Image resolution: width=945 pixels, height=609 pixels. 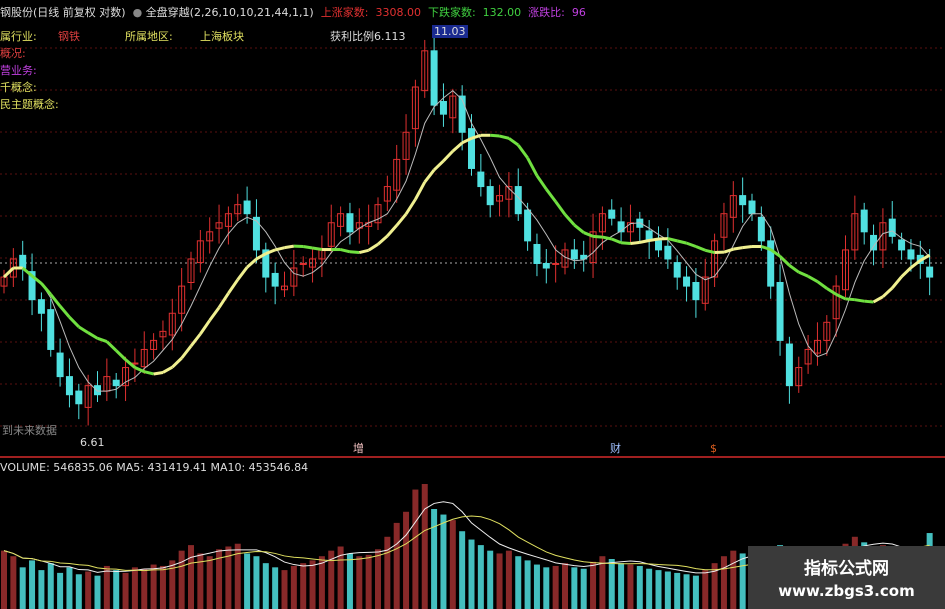 What do you see at coordinates (546, 12) in the screenshot?
I see `ratio-label: 涨跌比:` at bounding box center [546, 12].